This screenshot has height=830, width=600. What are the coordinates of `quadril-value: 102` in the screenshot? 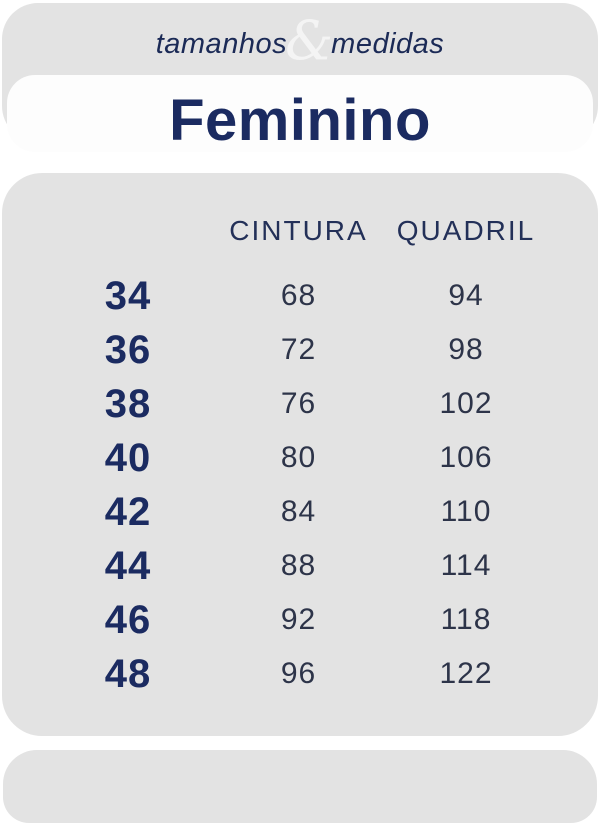 It's located at (466, 403).